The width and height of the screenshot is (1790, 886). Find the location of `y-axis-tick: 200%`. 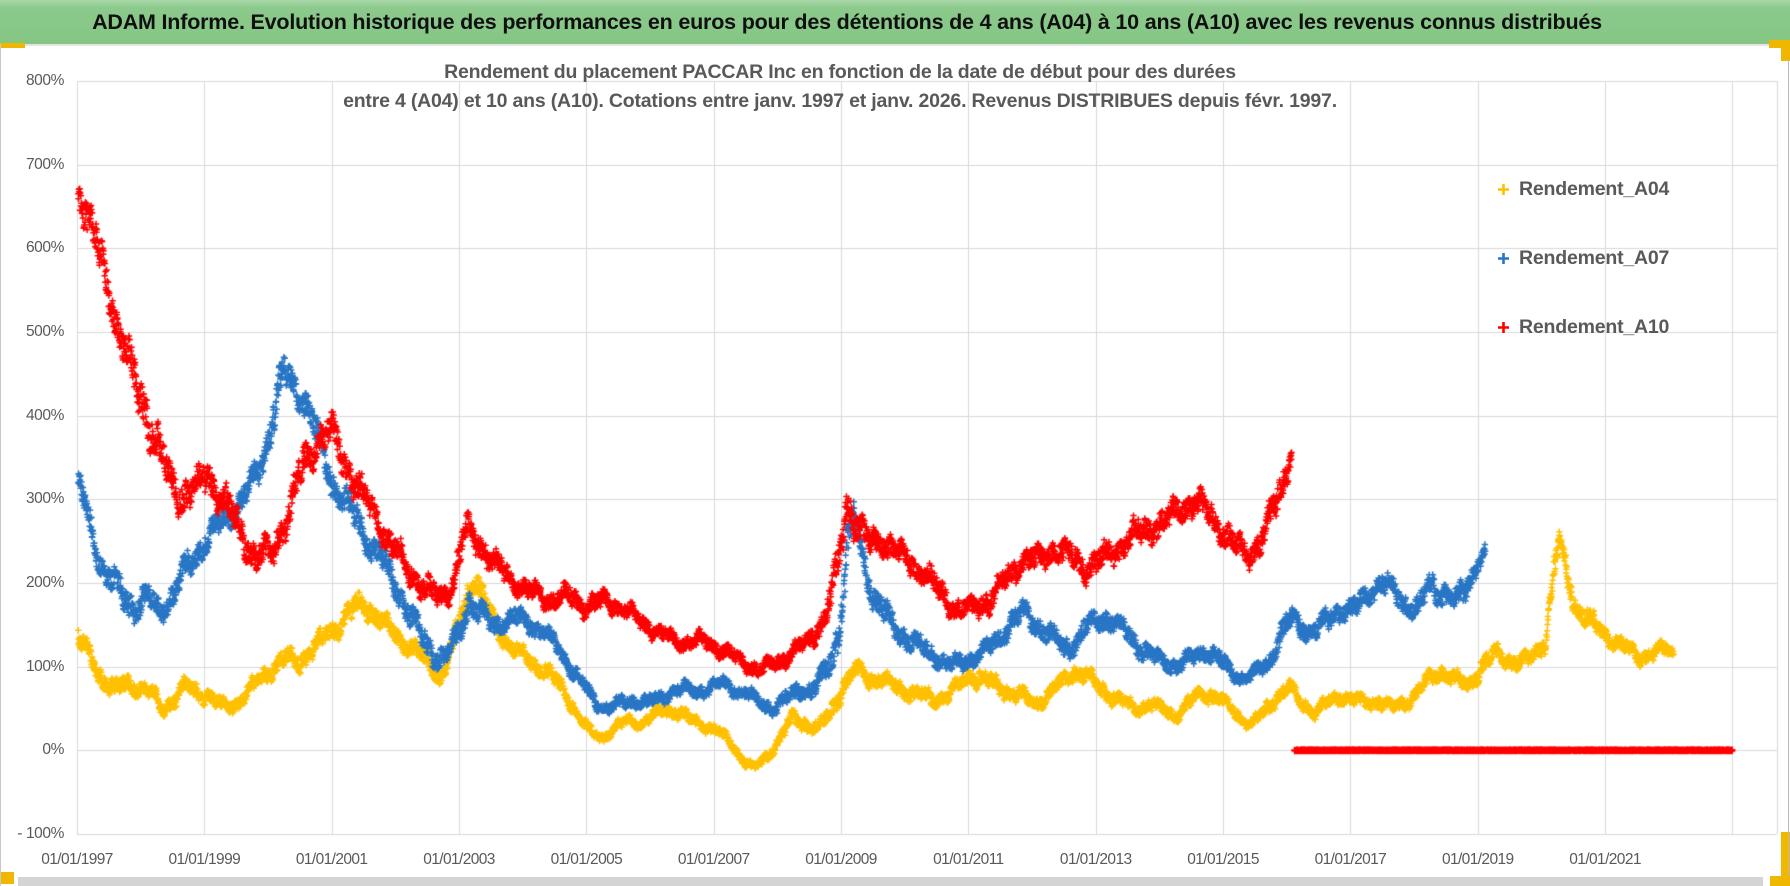

y-axis-tick: 200% is located at coordinates (44, 582).